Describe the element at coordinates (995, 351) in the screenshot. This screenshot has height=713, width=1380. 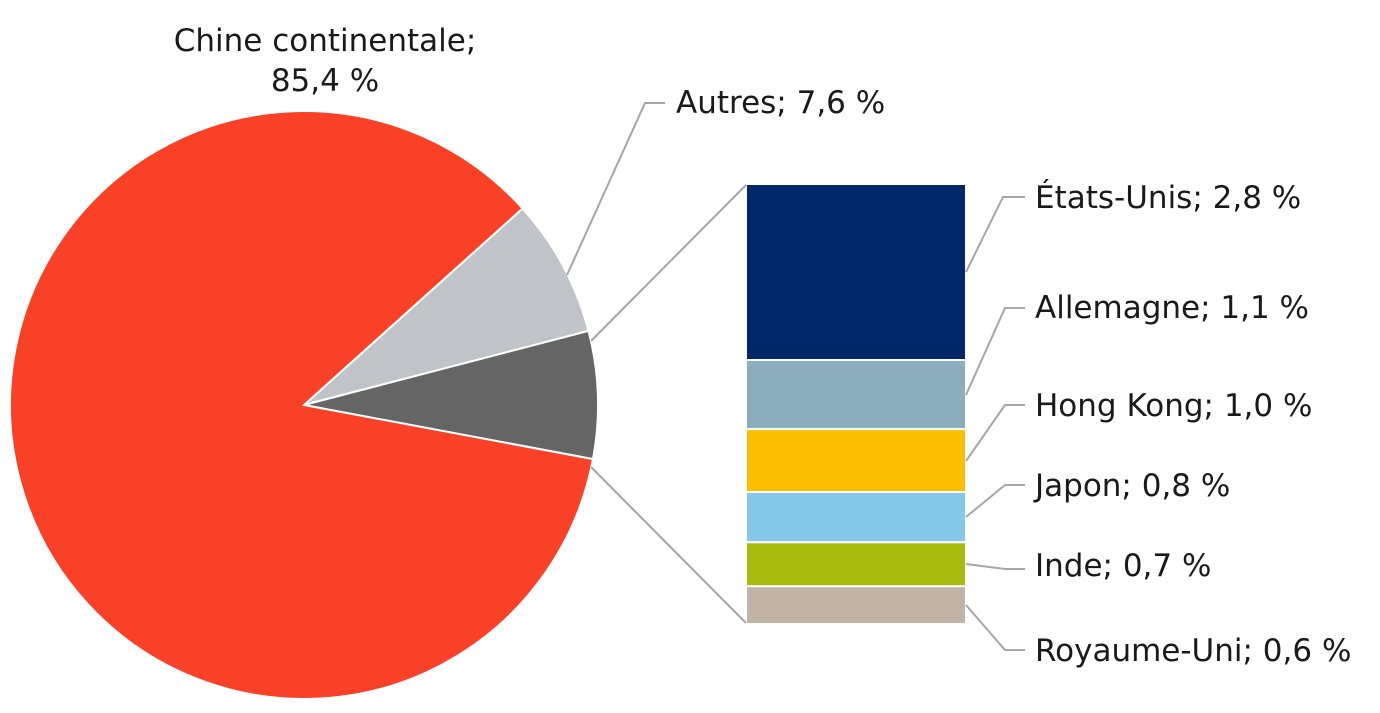
I see `leader-de` at that location.